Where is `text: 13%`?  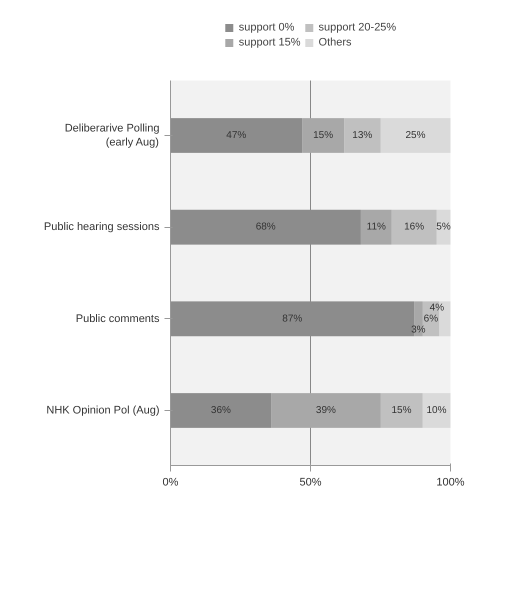 text: 13% is located at coordinates (362, 135).